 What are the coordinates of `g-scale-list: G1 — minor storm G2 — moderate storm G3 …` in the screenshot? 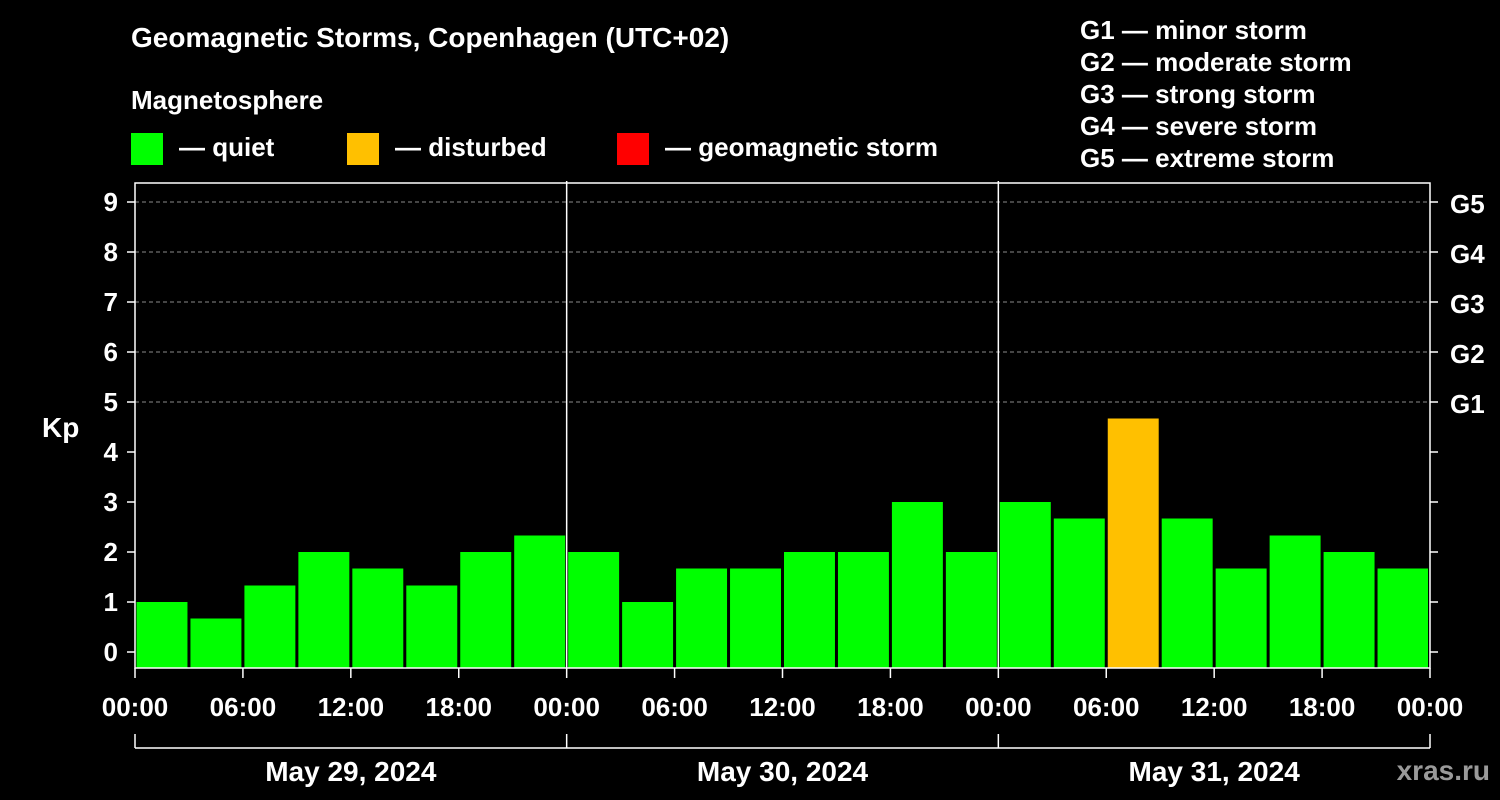 It's located at (1216, 94).